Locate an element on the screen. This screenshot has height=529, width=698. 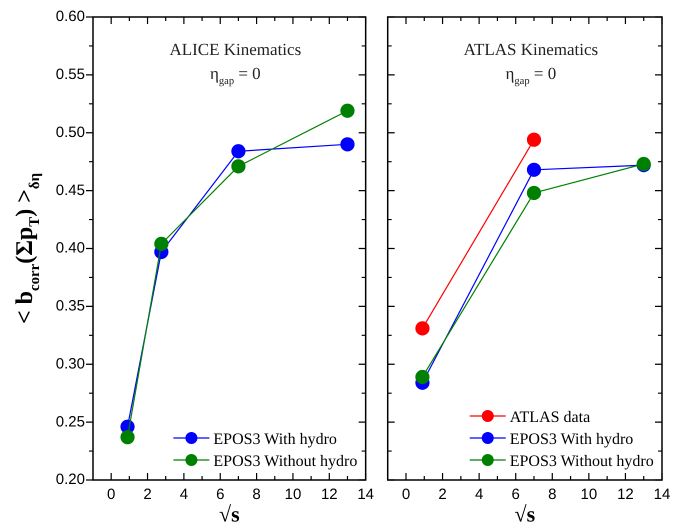
y-tick-label: 0.50 is located at coordinates (70, 132).